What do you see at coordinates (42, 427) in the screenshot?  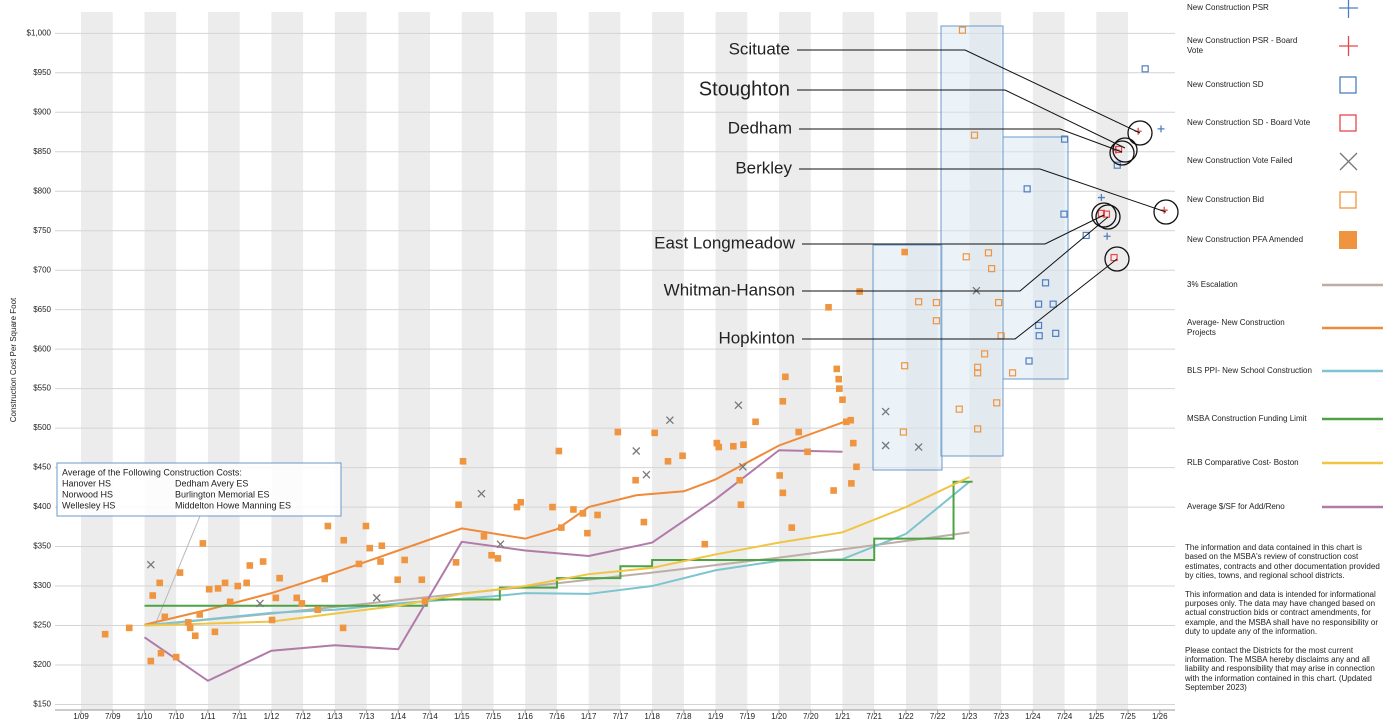 I see `y-tick-label: $500` at bounding box center [42, 427].